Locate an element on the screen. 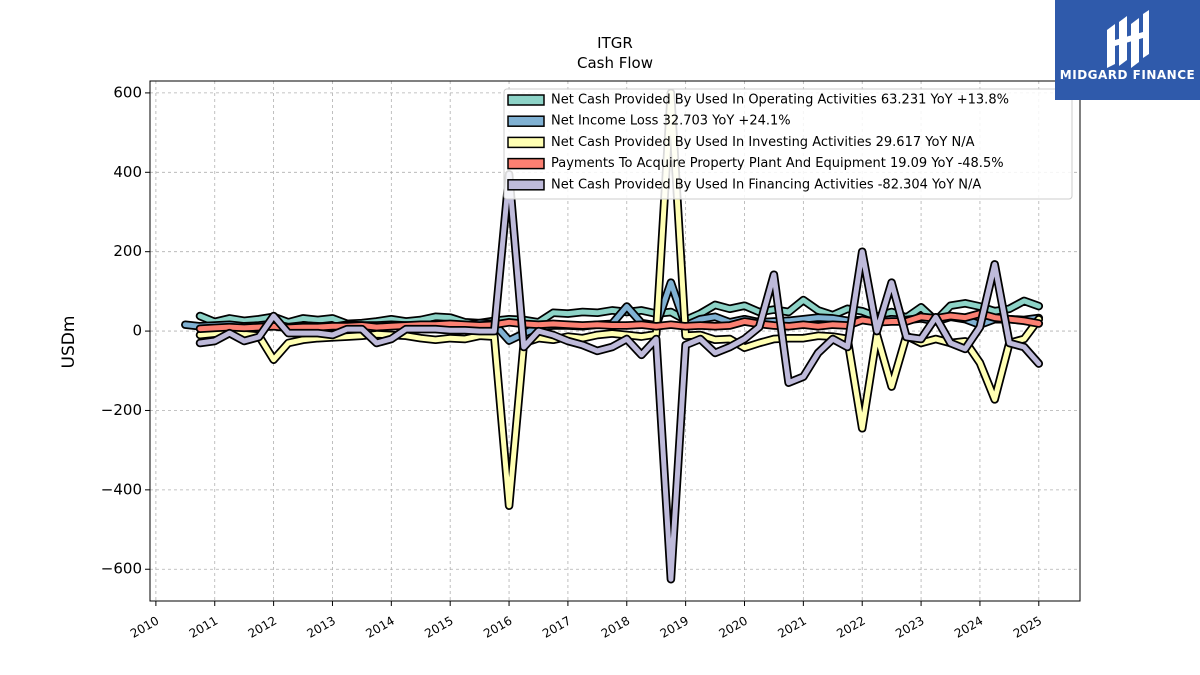  brand-logo: MIDGARD FINANCE is located at coordinates (1127, 50).